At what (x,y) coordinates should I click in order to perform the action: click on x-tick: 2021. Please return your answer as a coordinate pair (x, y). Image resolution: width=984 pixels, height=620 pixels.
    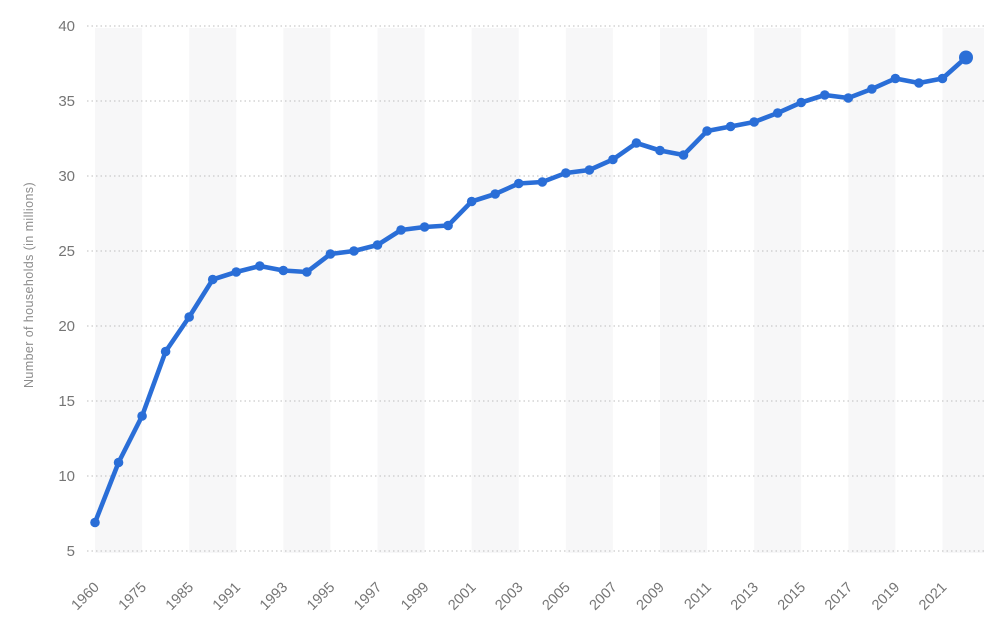
    Looking at the image, I should click on (933, 597).